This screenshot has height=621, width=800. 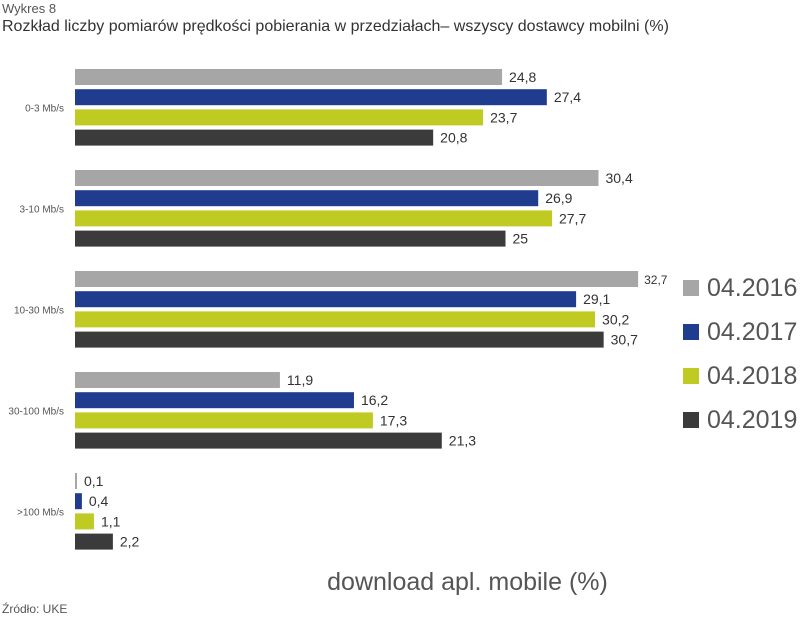 I want to click on legend: 04.2016 04.2017 04.2018 04.2019, so click(x=740, y=354).